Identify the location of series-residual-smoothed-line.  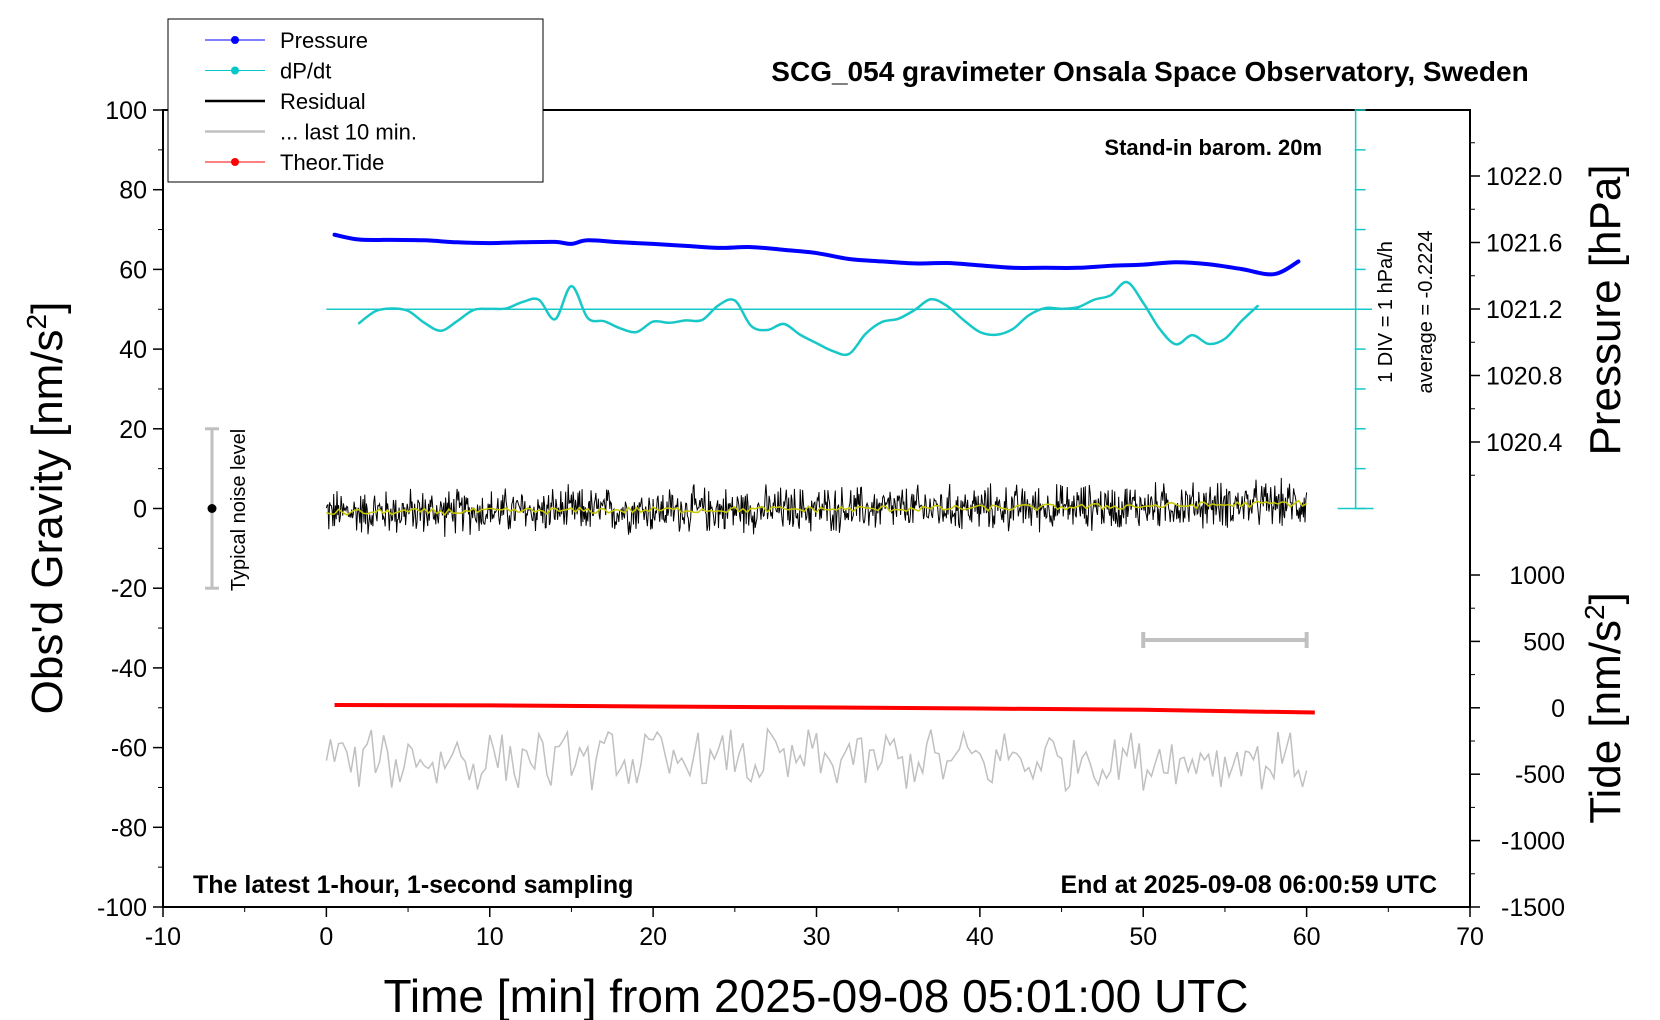
(816, 507).